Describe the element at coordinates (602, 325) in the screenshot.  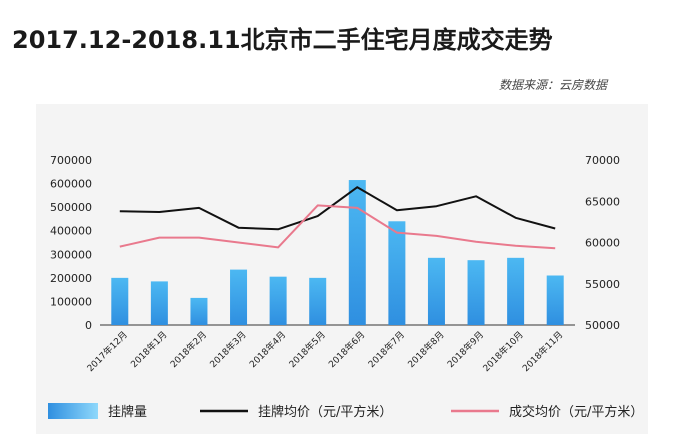
I see `right-tick-label: 50000` at that location.